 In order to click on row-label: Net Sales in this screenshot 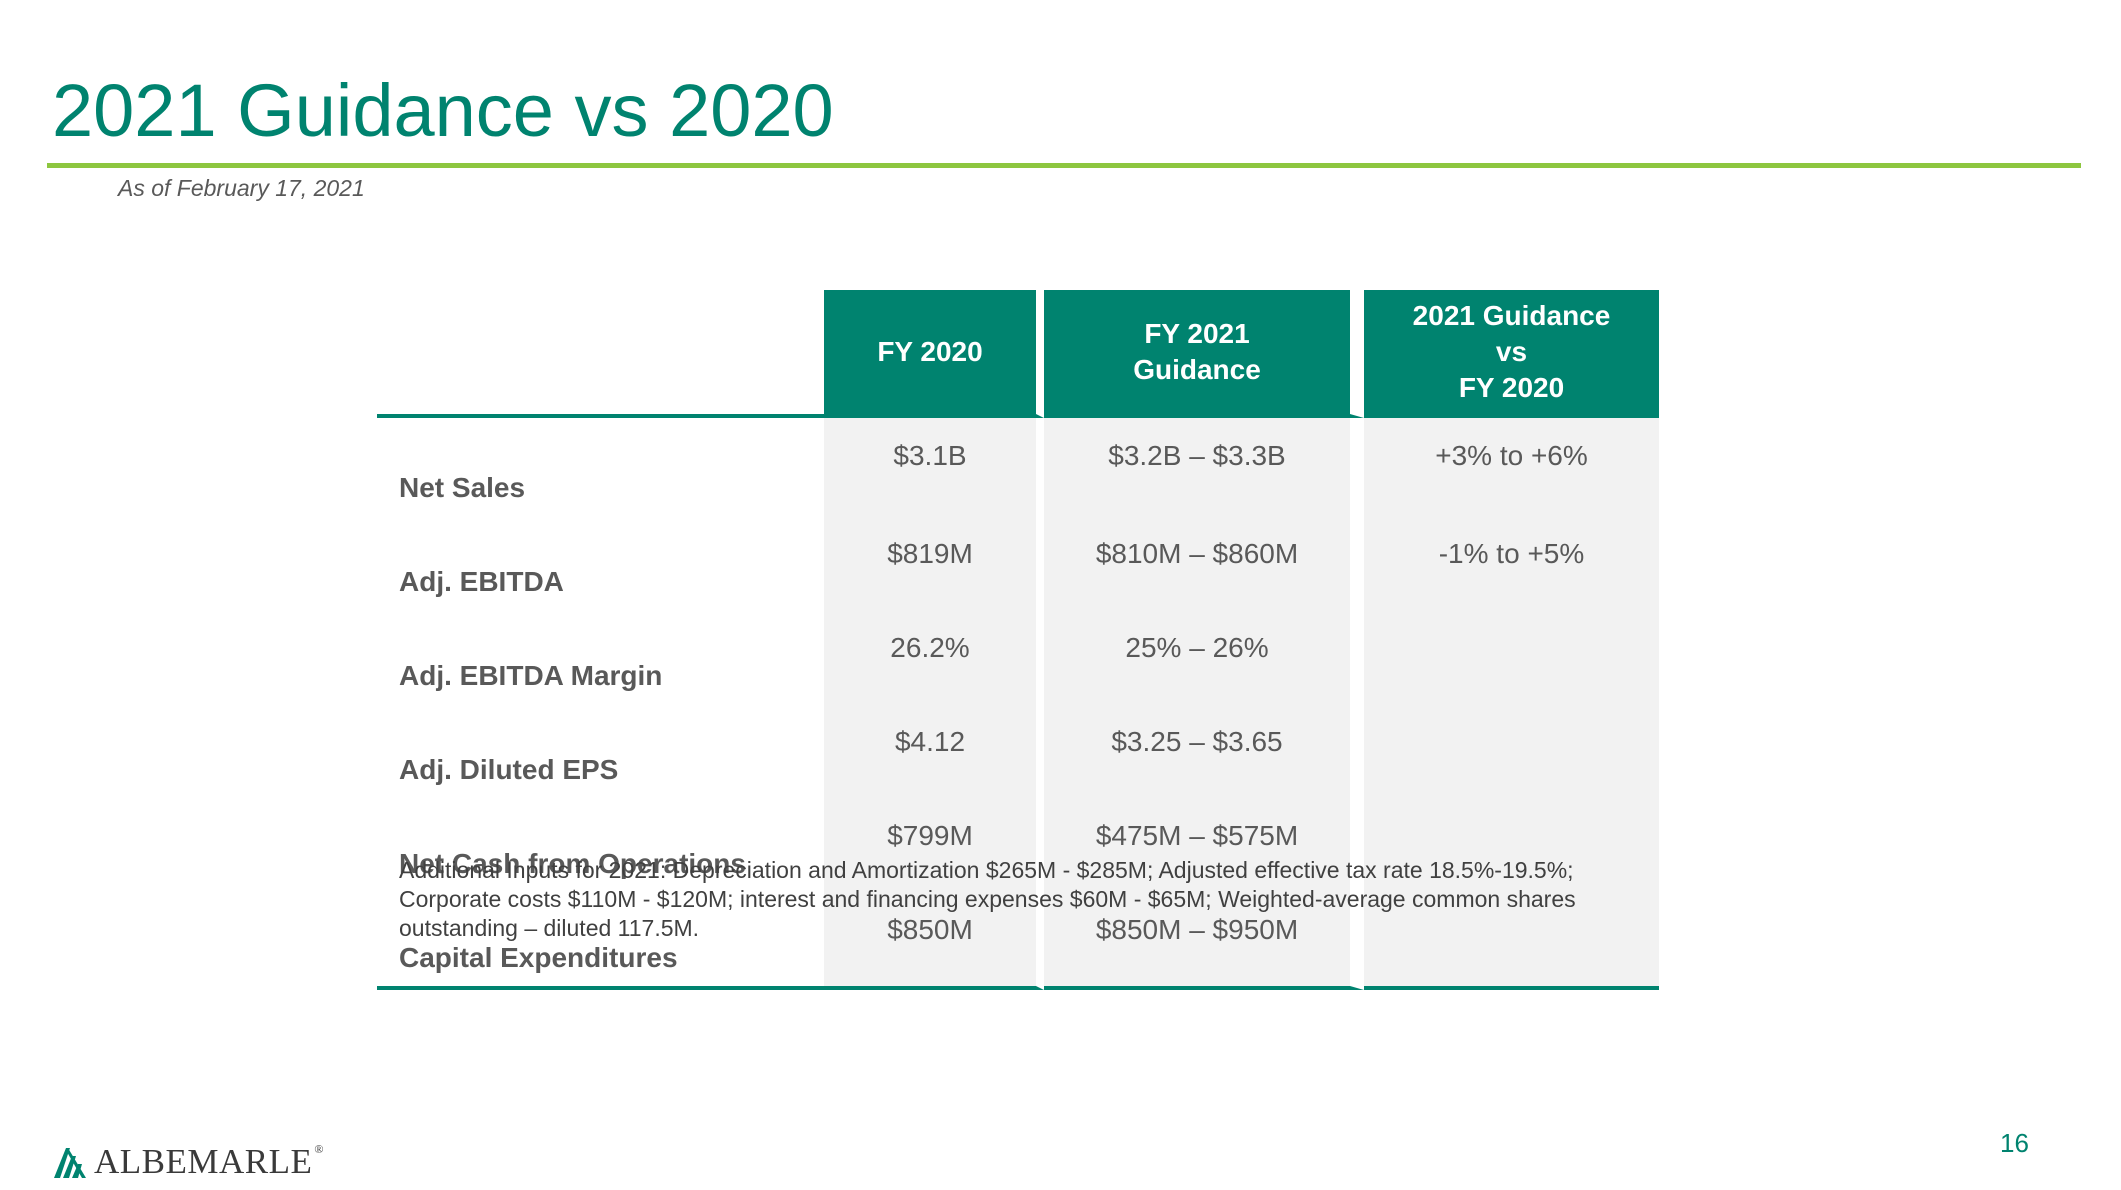, I will do `click(462, 487)`.